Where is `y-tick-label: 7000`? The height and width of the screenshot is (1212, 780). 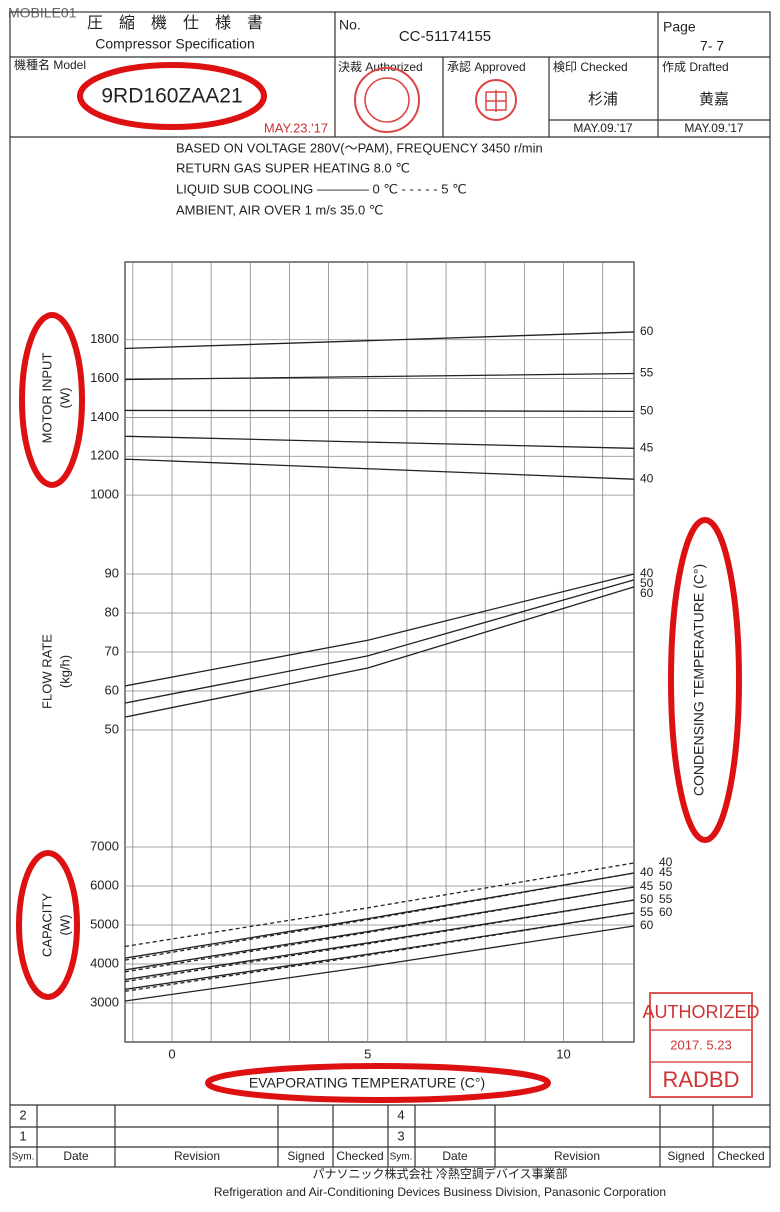 y-tick-label: 7000 is located at coordinates (104, 845).